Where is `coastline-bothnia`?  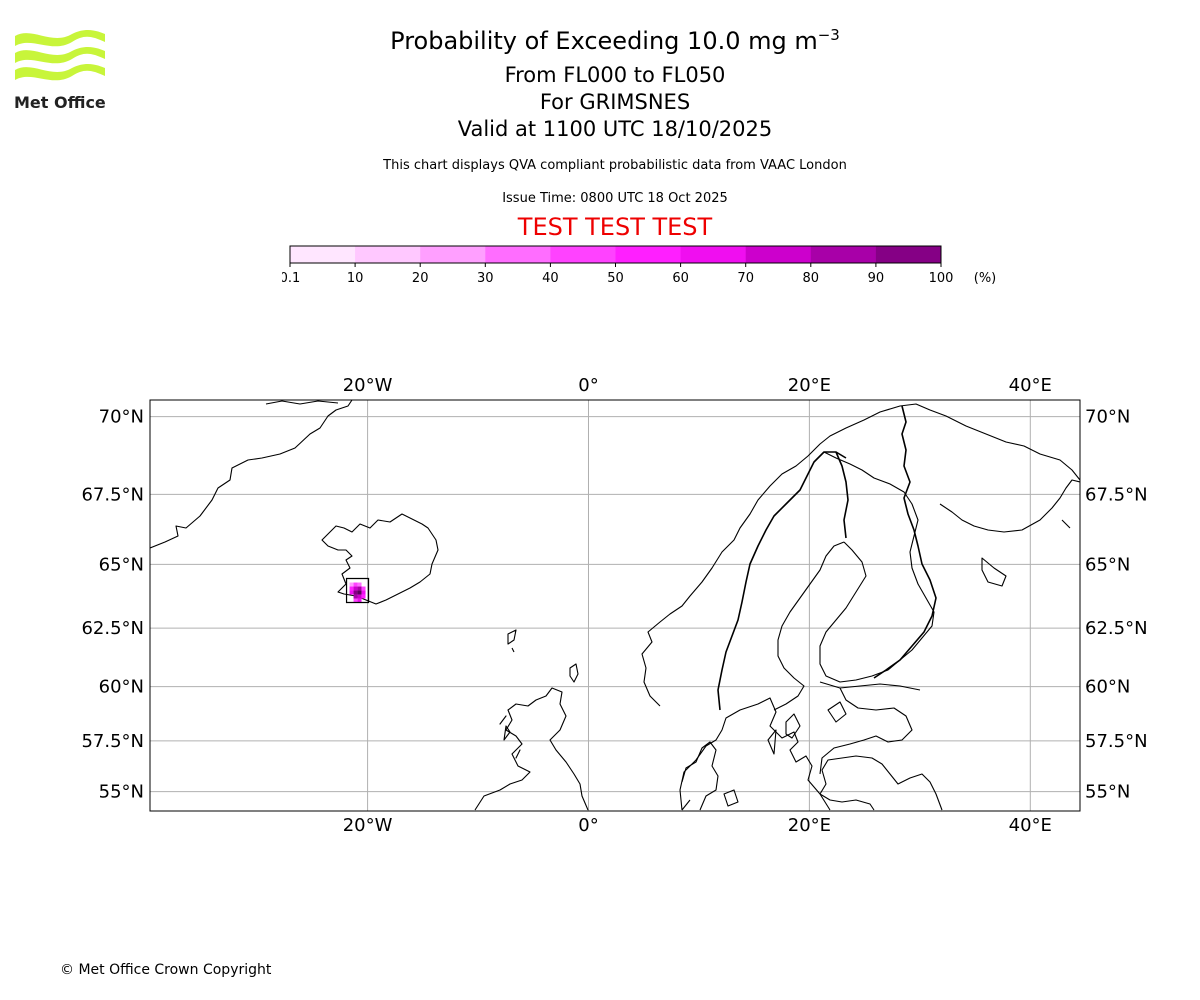
coastline-bothnia is located at coordinates (877, 567).